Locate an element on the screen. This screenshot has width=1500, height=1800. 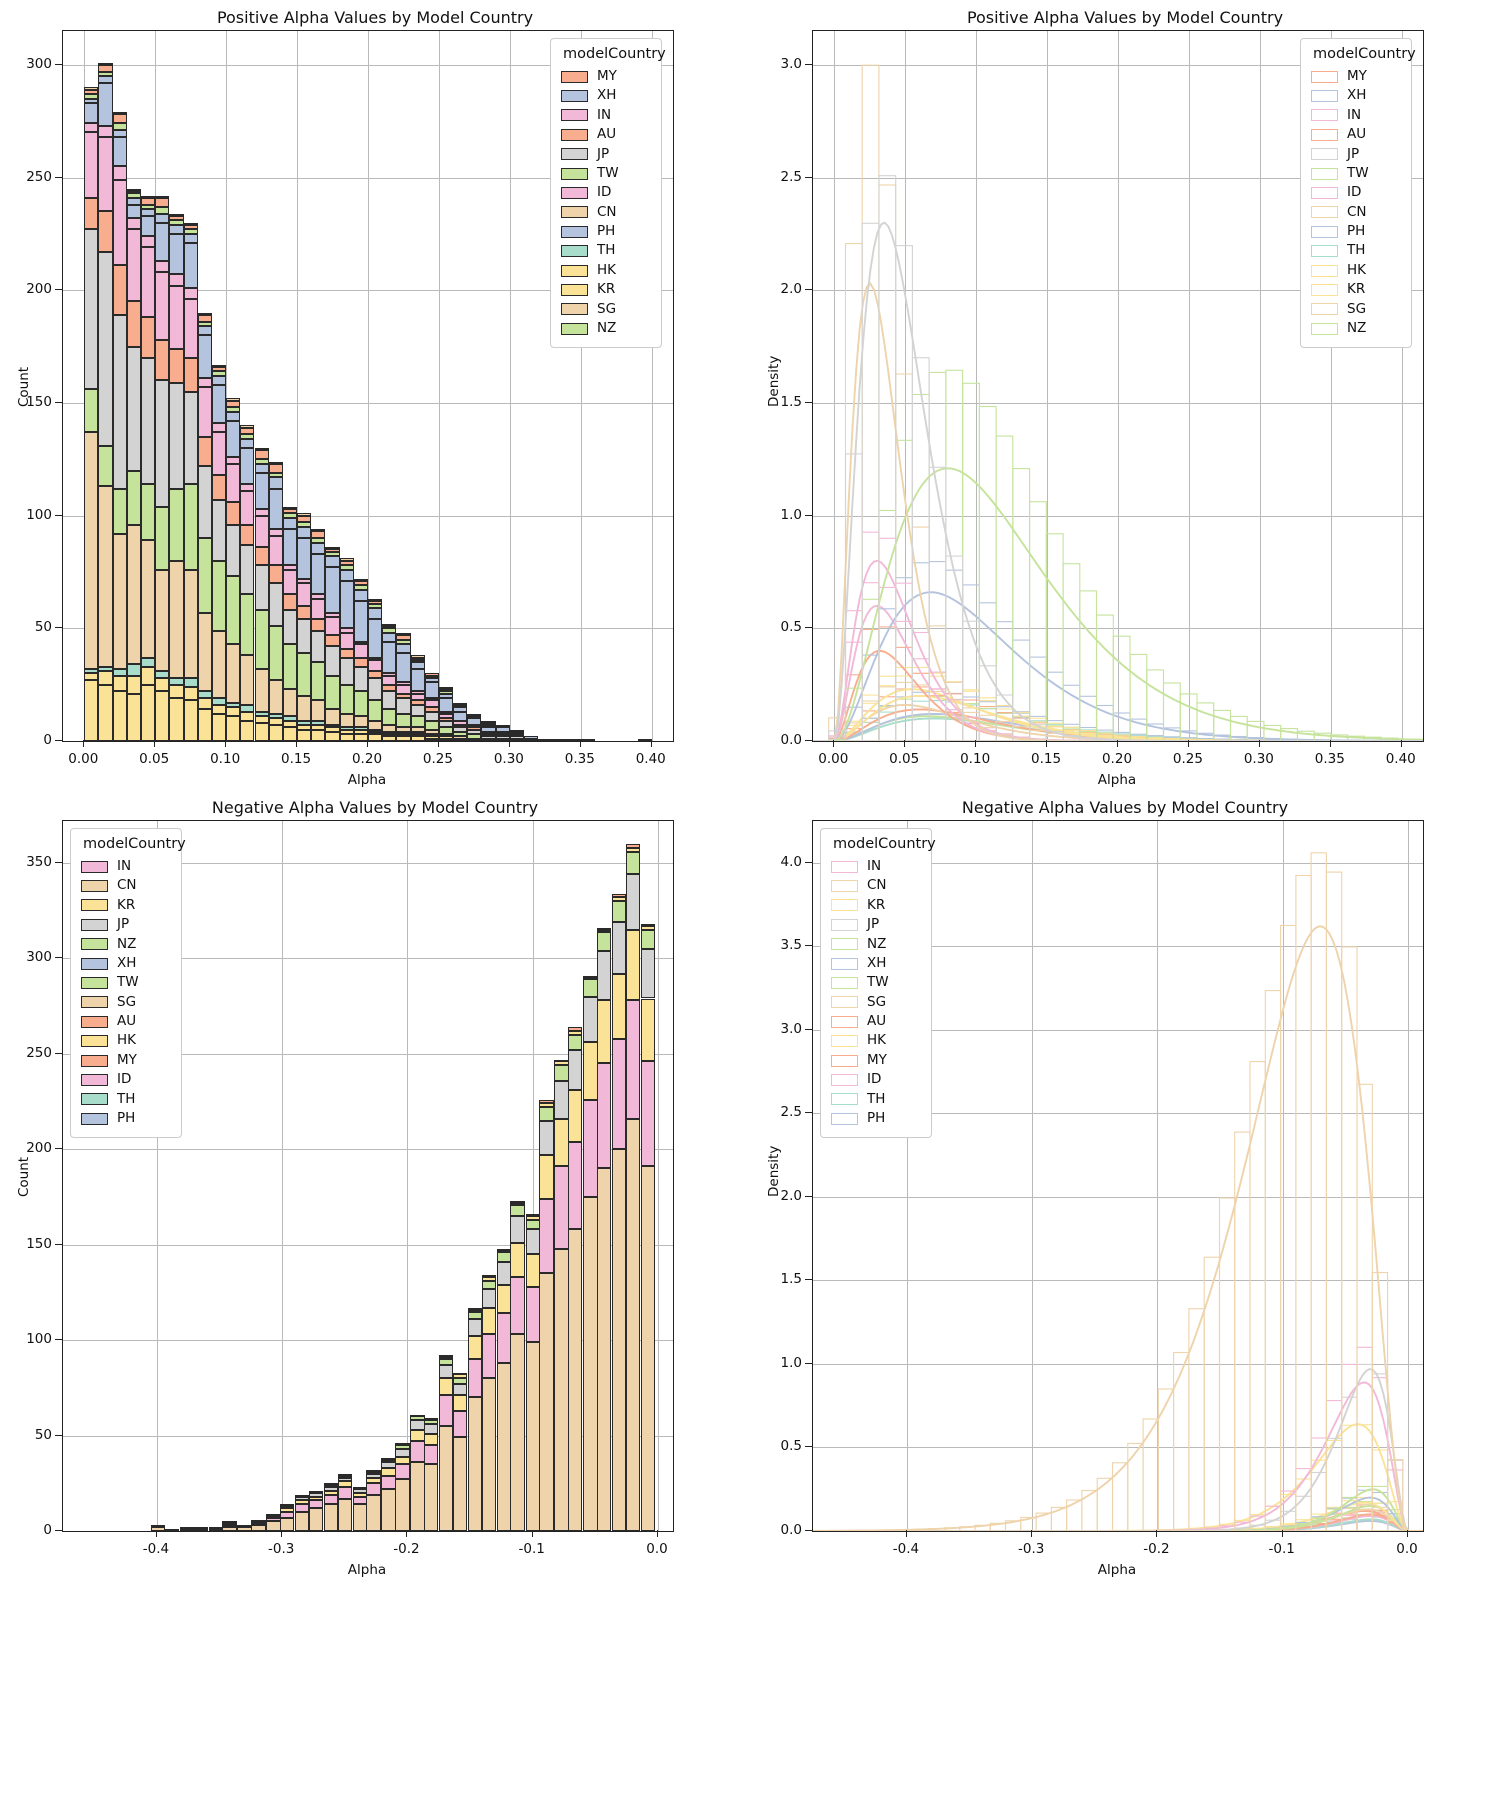
x-tick-label: -0.4 is located at coordinates (906, 1549).